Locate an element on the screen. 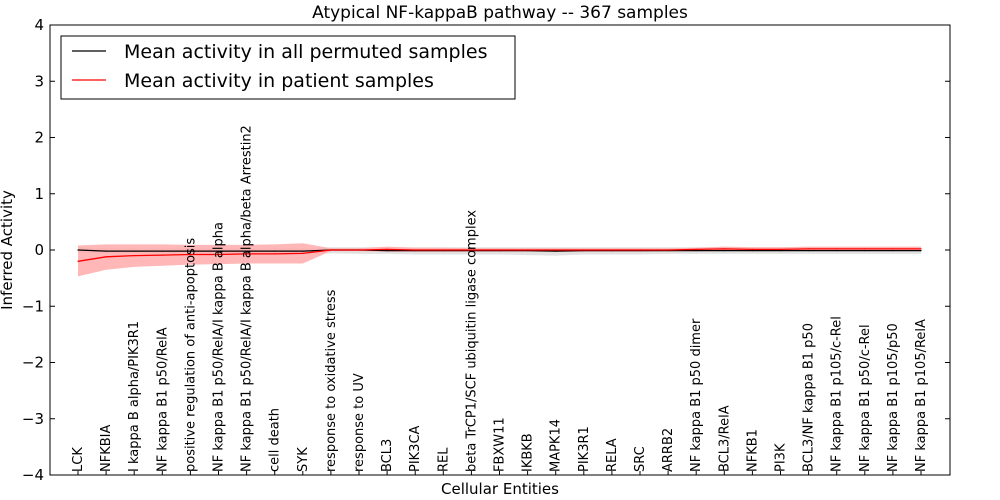 The image size is (1000, 500). x-category-label: ARRB2 is located at coordinates (668, 450).